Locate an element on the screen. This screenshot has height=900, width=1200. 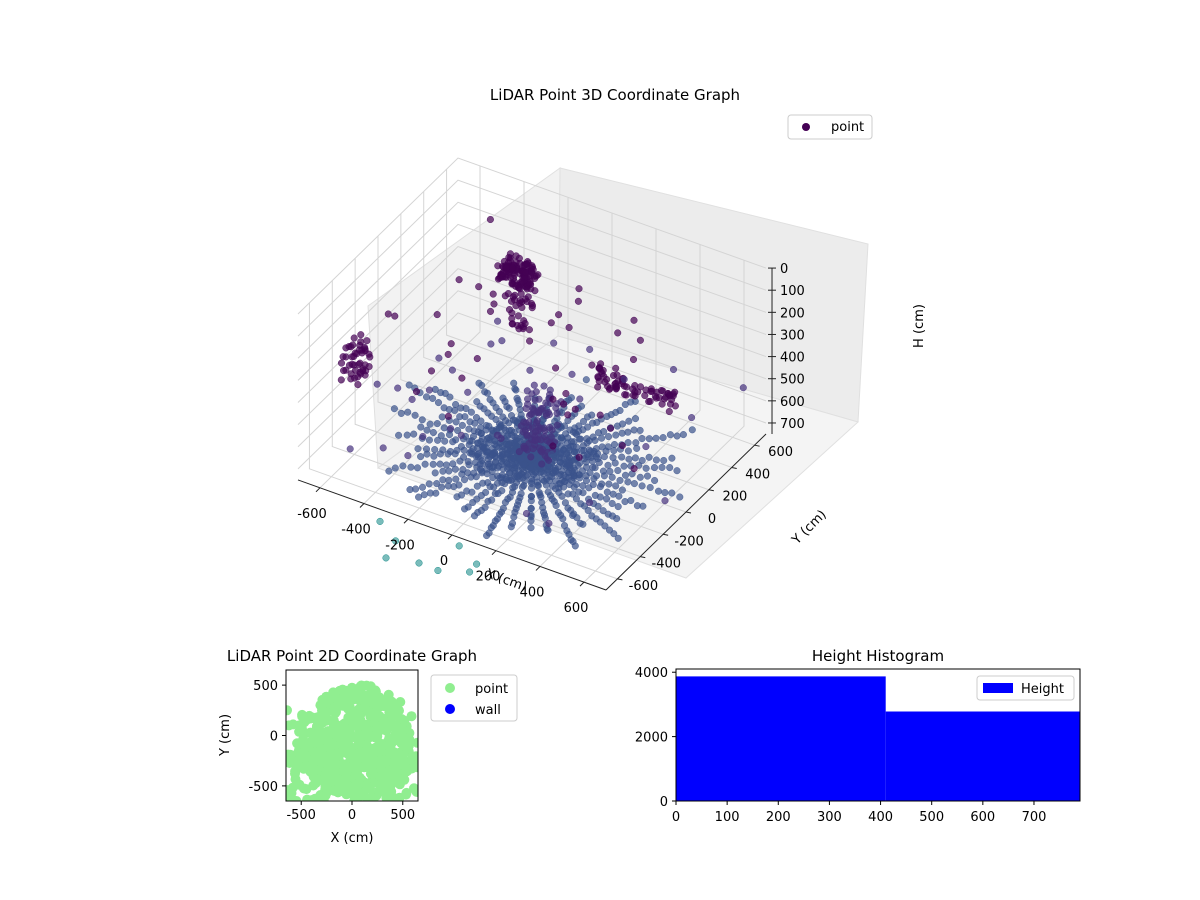
y-tick-label-2d-2: 500 is located at coordinates (265, 686).